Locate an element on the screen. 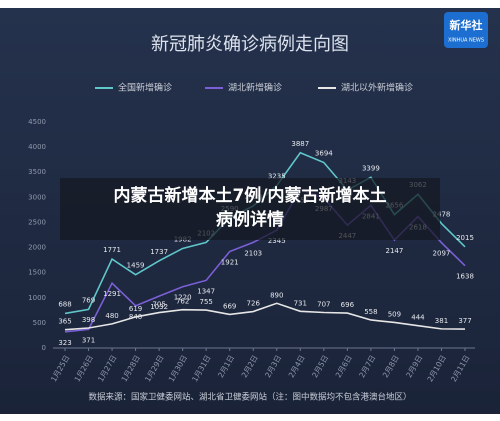  source-note: 数据来源：国家卫健委网站、湖北省卫健委网站（注：图中数据均不包含港澳台地区） is located at coordinates (249, 397).